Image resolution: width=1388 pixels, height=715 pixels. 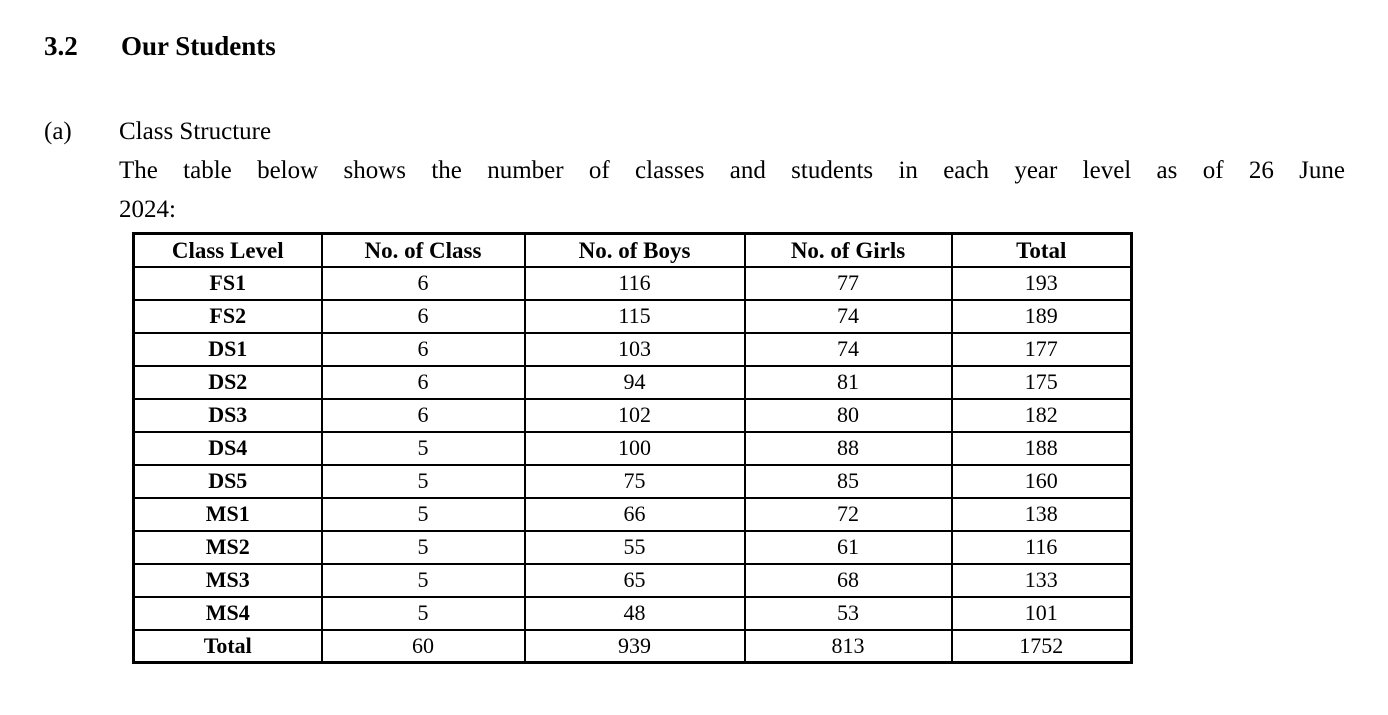 I want to click on row-label: MS2, so click(x=227, y=547).